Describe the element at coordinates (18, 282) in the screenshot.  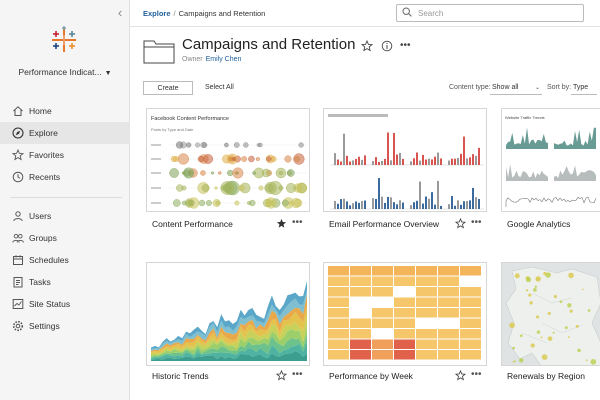
I see `tasks-icon` at that location.